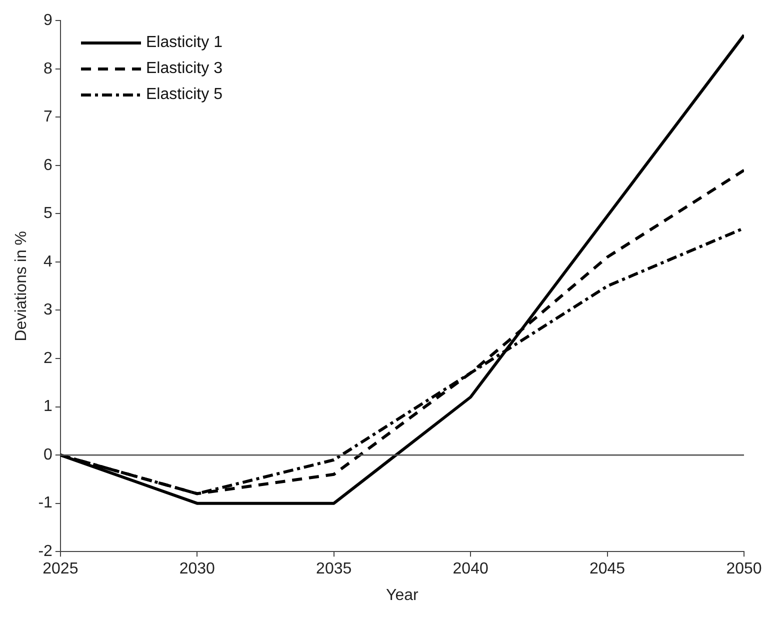  Describe the element at coordinates (48, 310) in the screenshot. I see `y-tick-label: 3` at that location.